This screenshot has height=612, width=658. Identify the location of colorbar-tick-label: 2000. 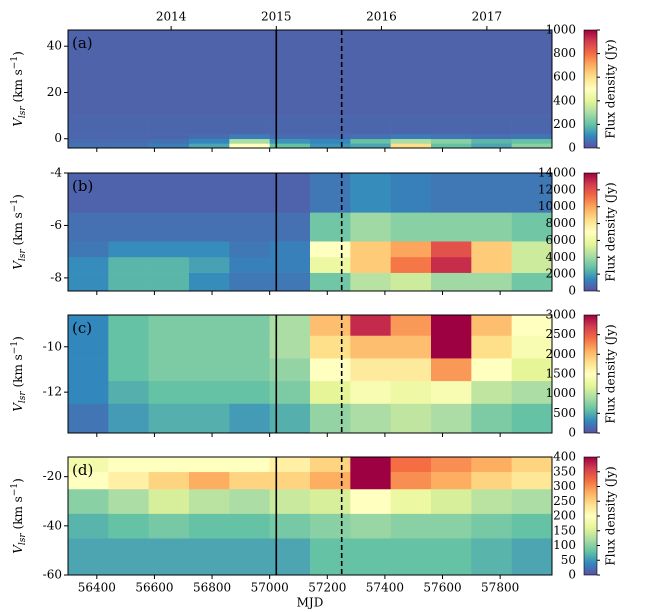
(560, 354).